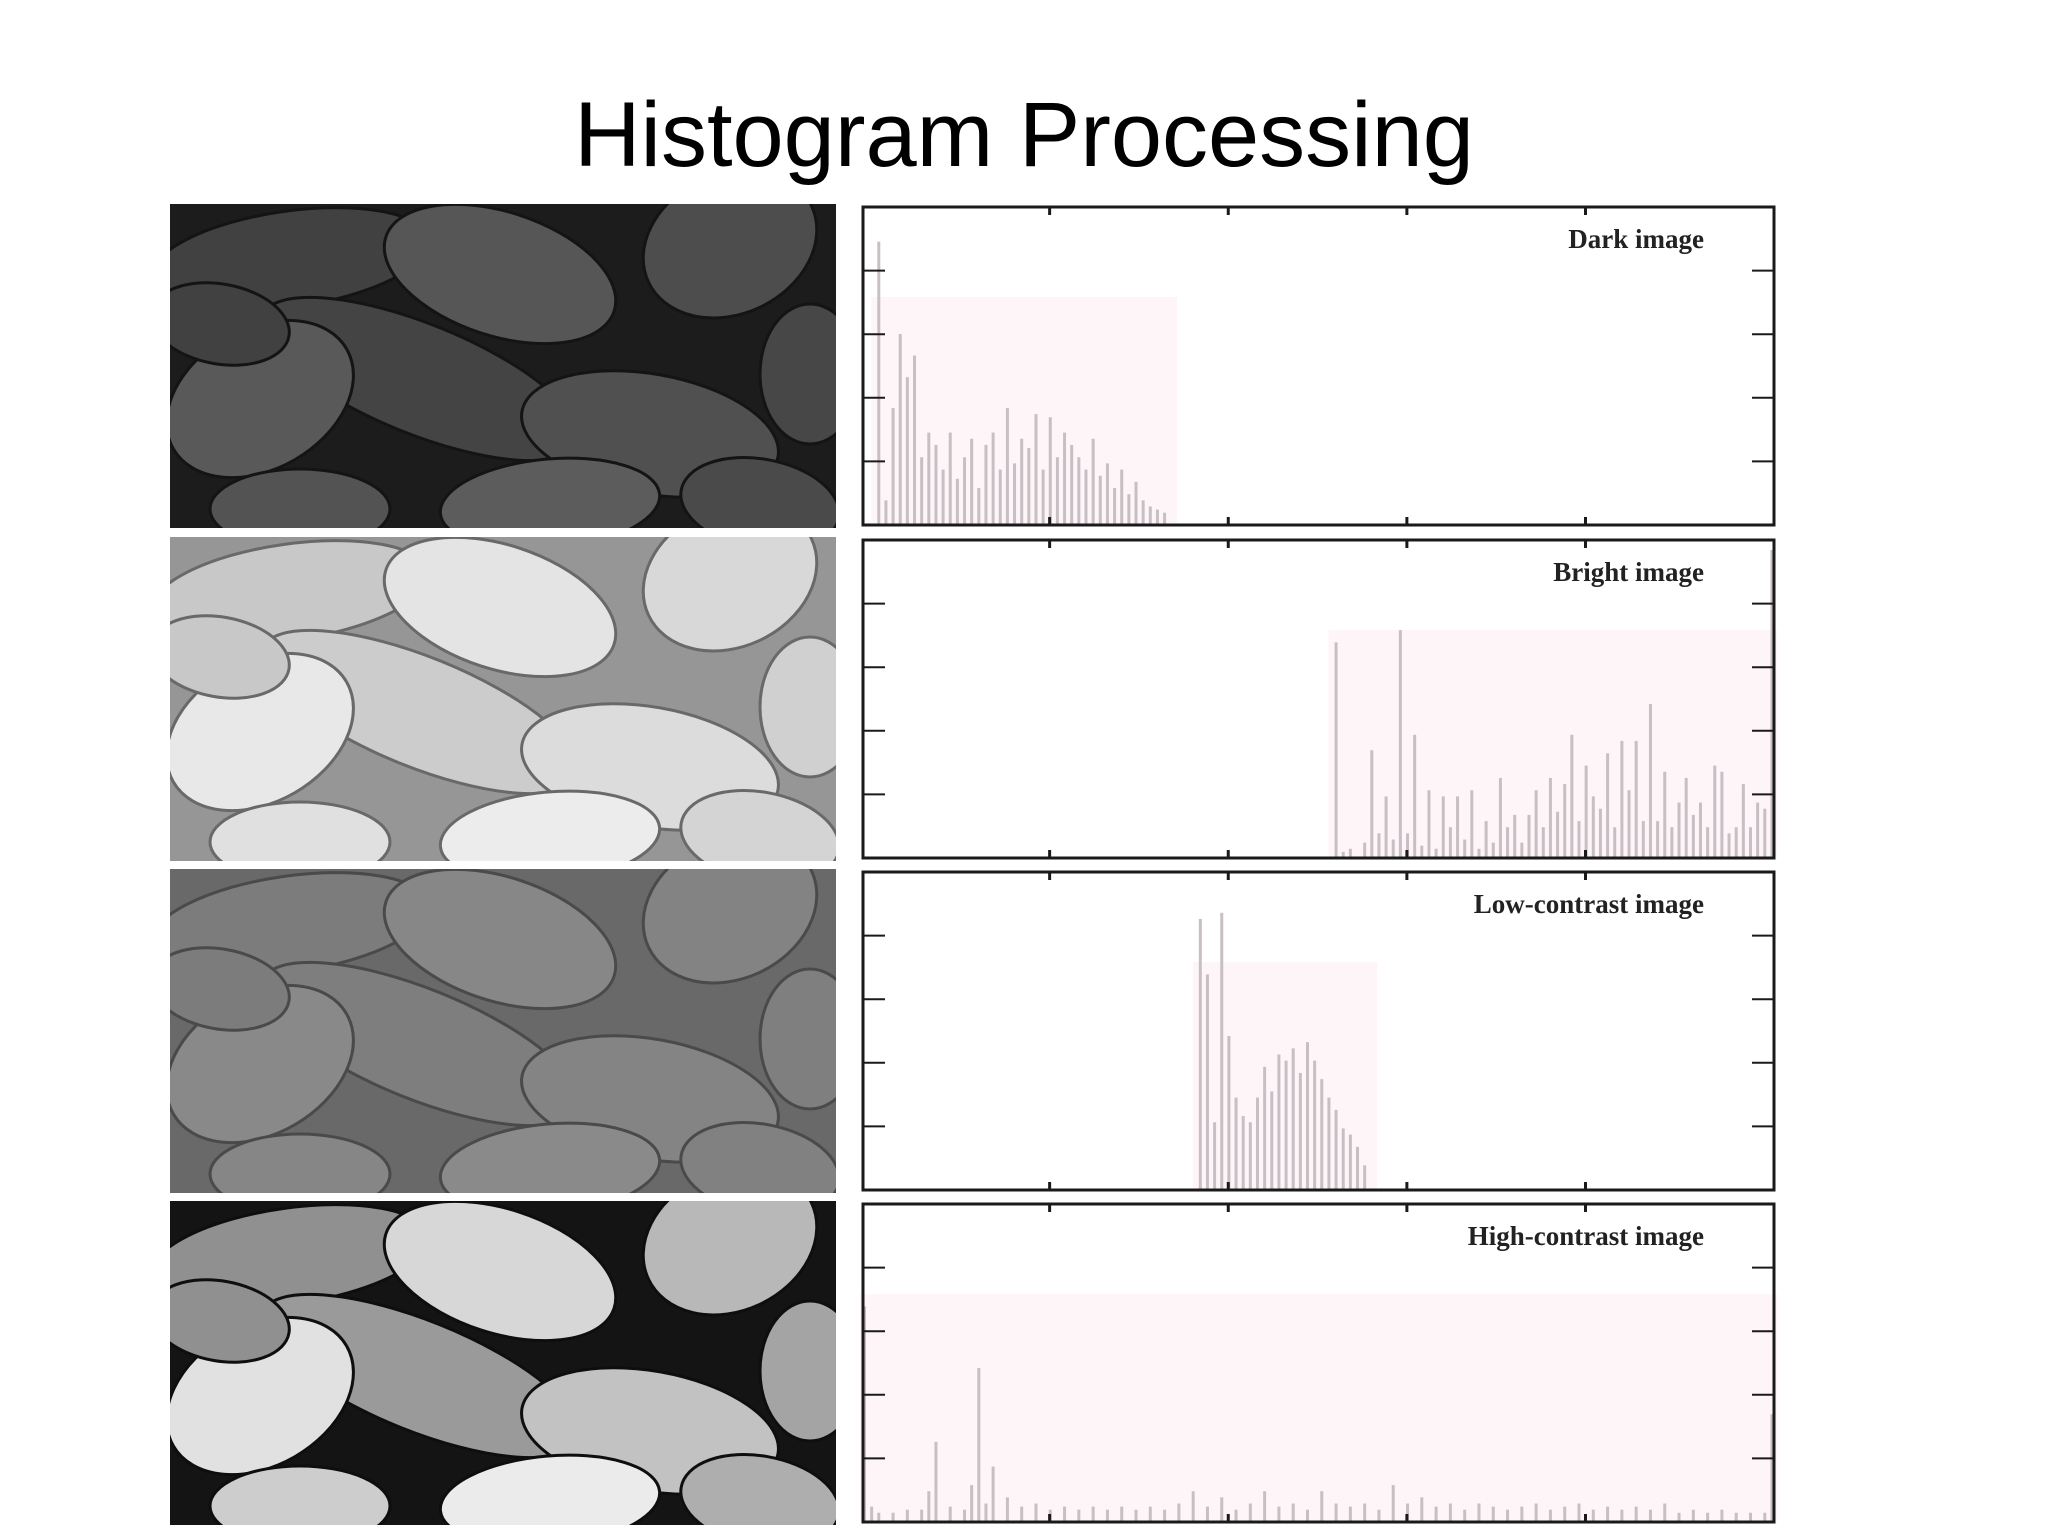 This screenshot has width=2048, height=1536. Describe the element at coordinates (1318, 1363) in the screenshot. I see `histogram-plot: High-contrast image` at that location.